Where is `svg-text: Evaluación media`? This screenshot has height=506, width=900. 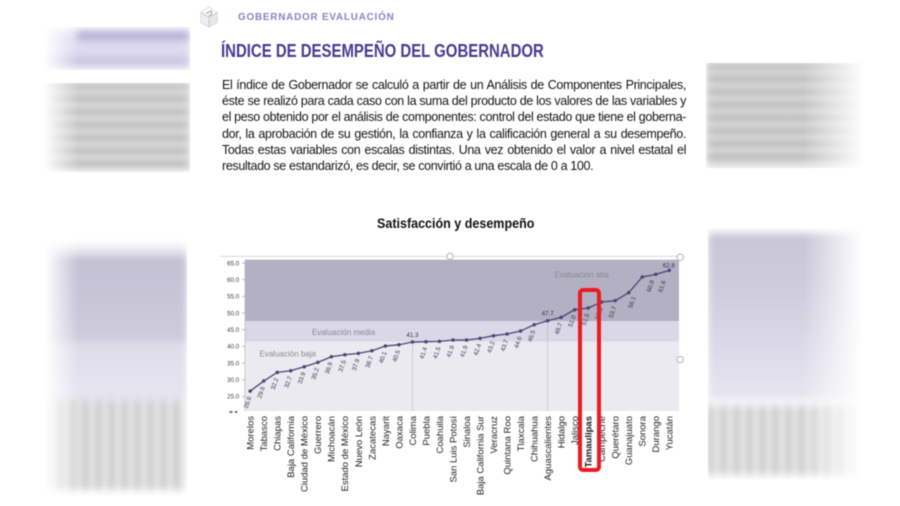
svg-text: Evaluación media is located at coordinates (344, 332).